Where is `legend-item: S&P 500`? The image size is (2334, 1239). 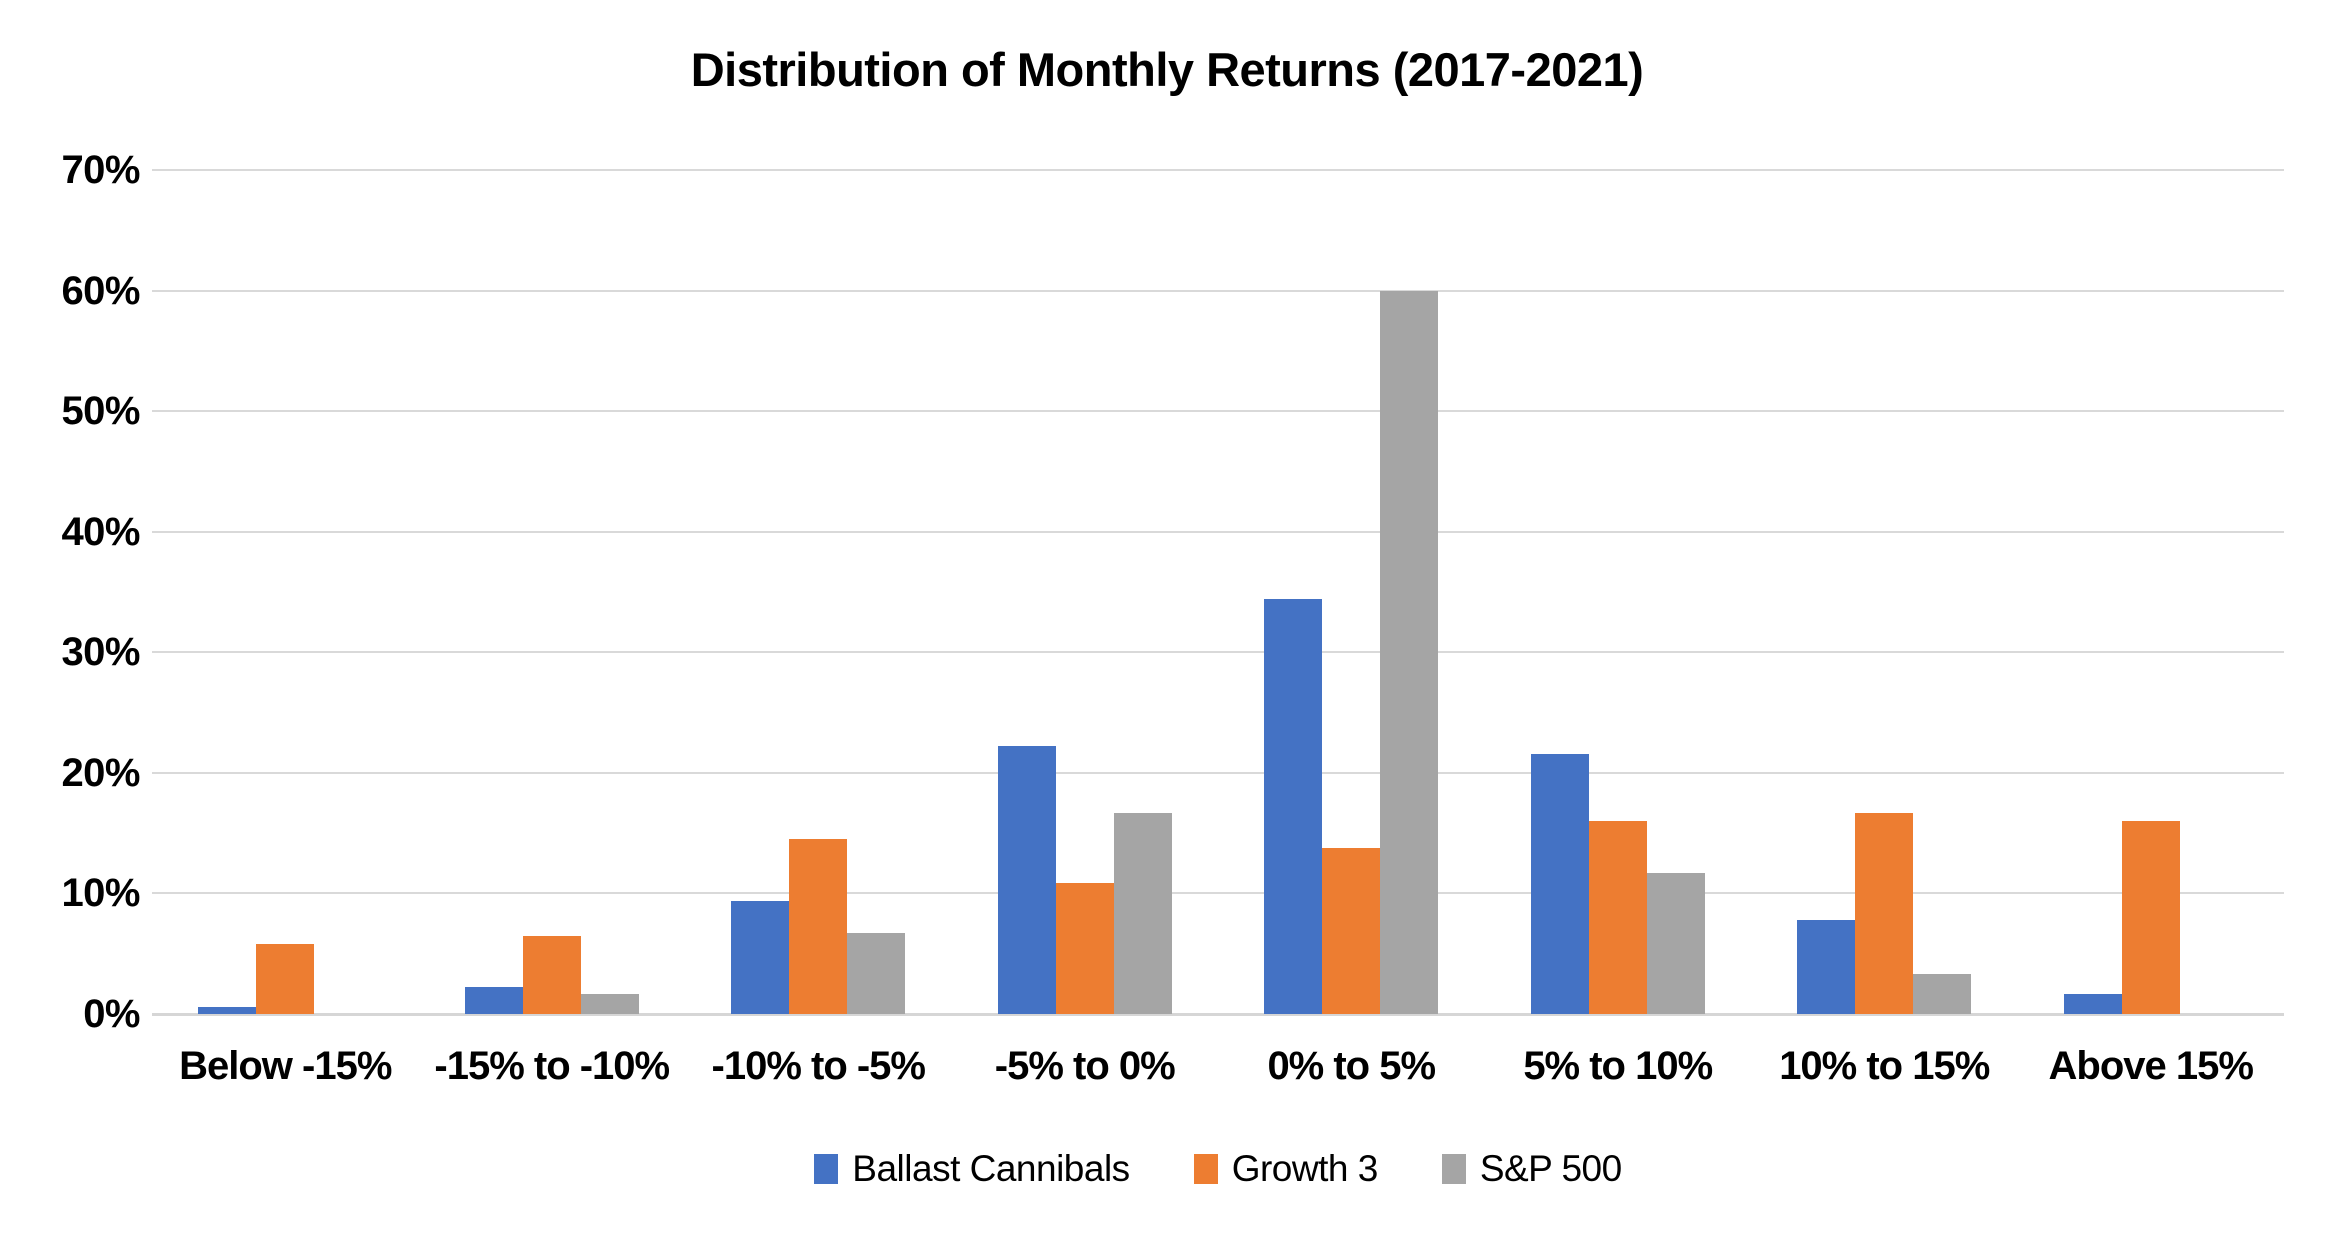 legend-item: S&P 500 is located at coordinates (1531, 1169).